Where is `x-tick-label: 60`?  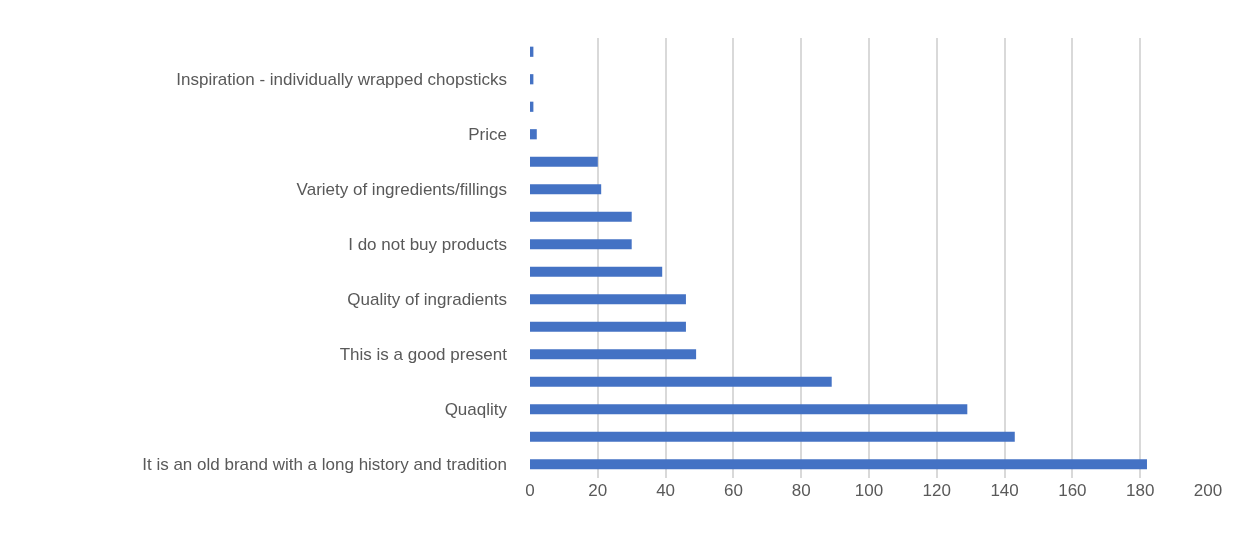 x-tick-label: 60 is located at coordinates (733, 490).